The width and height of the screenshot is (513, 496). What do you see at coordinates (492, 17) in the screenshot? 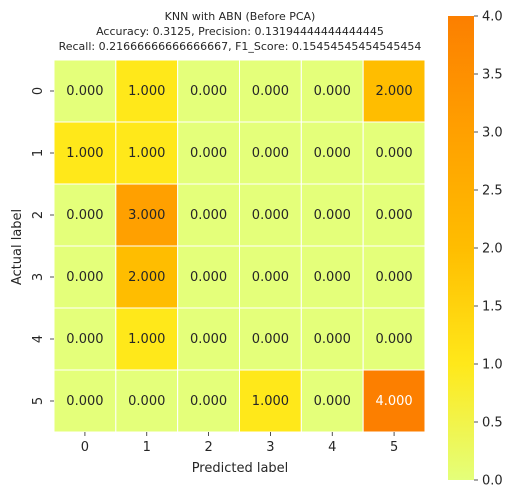
I see `colorbar-tick-label: 4.0` at bounding box center [492, 17].